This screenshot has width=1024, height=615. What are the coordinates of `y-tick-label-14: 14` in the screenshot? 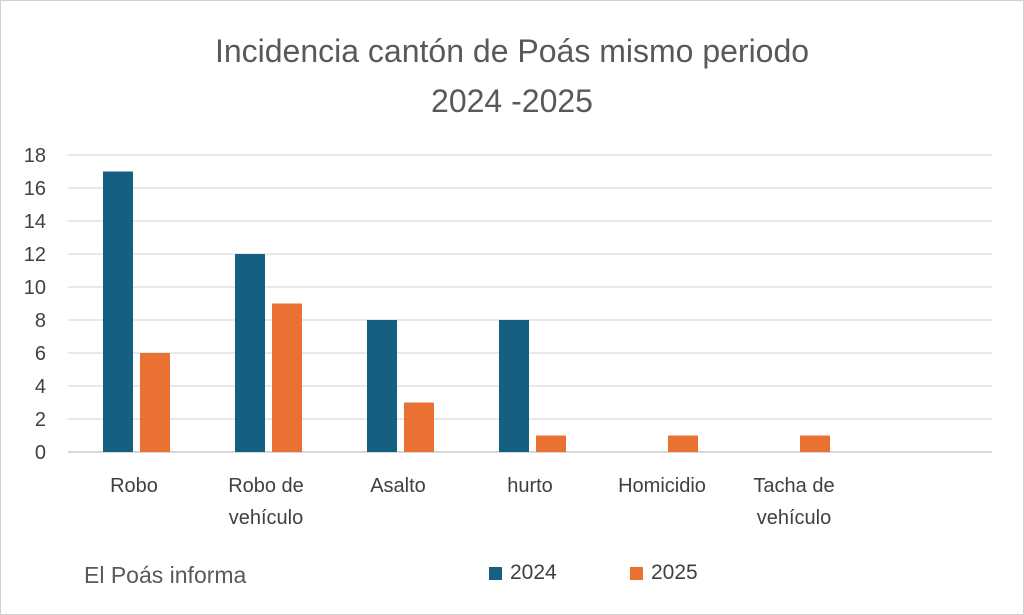 It's located at (35, 222).